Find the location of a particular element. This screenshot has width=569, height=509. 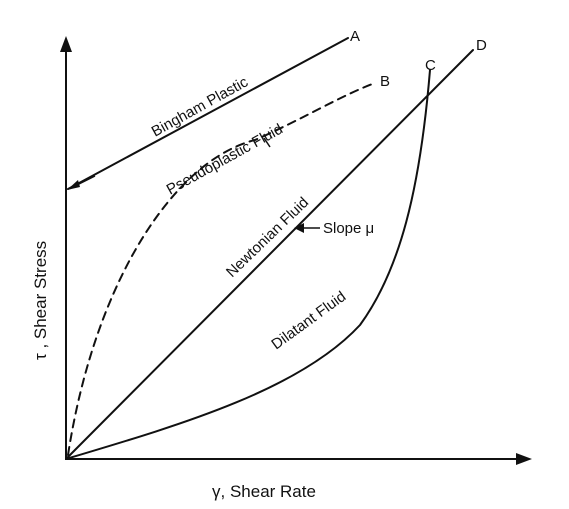

bingham-plastic-curve is located at coordinates (208, 113).